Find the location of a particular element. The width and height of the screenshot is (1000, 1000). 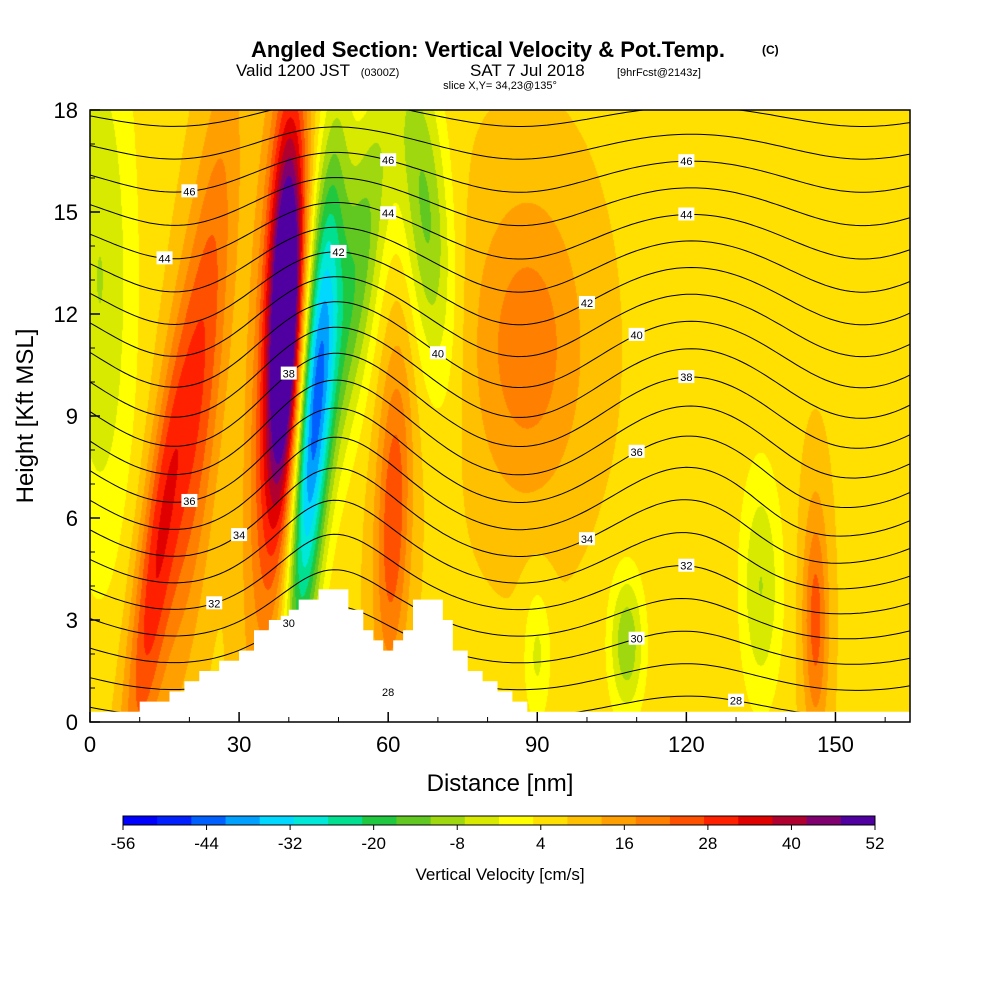

contour-label: 28 is located at coordinates (736, 700).